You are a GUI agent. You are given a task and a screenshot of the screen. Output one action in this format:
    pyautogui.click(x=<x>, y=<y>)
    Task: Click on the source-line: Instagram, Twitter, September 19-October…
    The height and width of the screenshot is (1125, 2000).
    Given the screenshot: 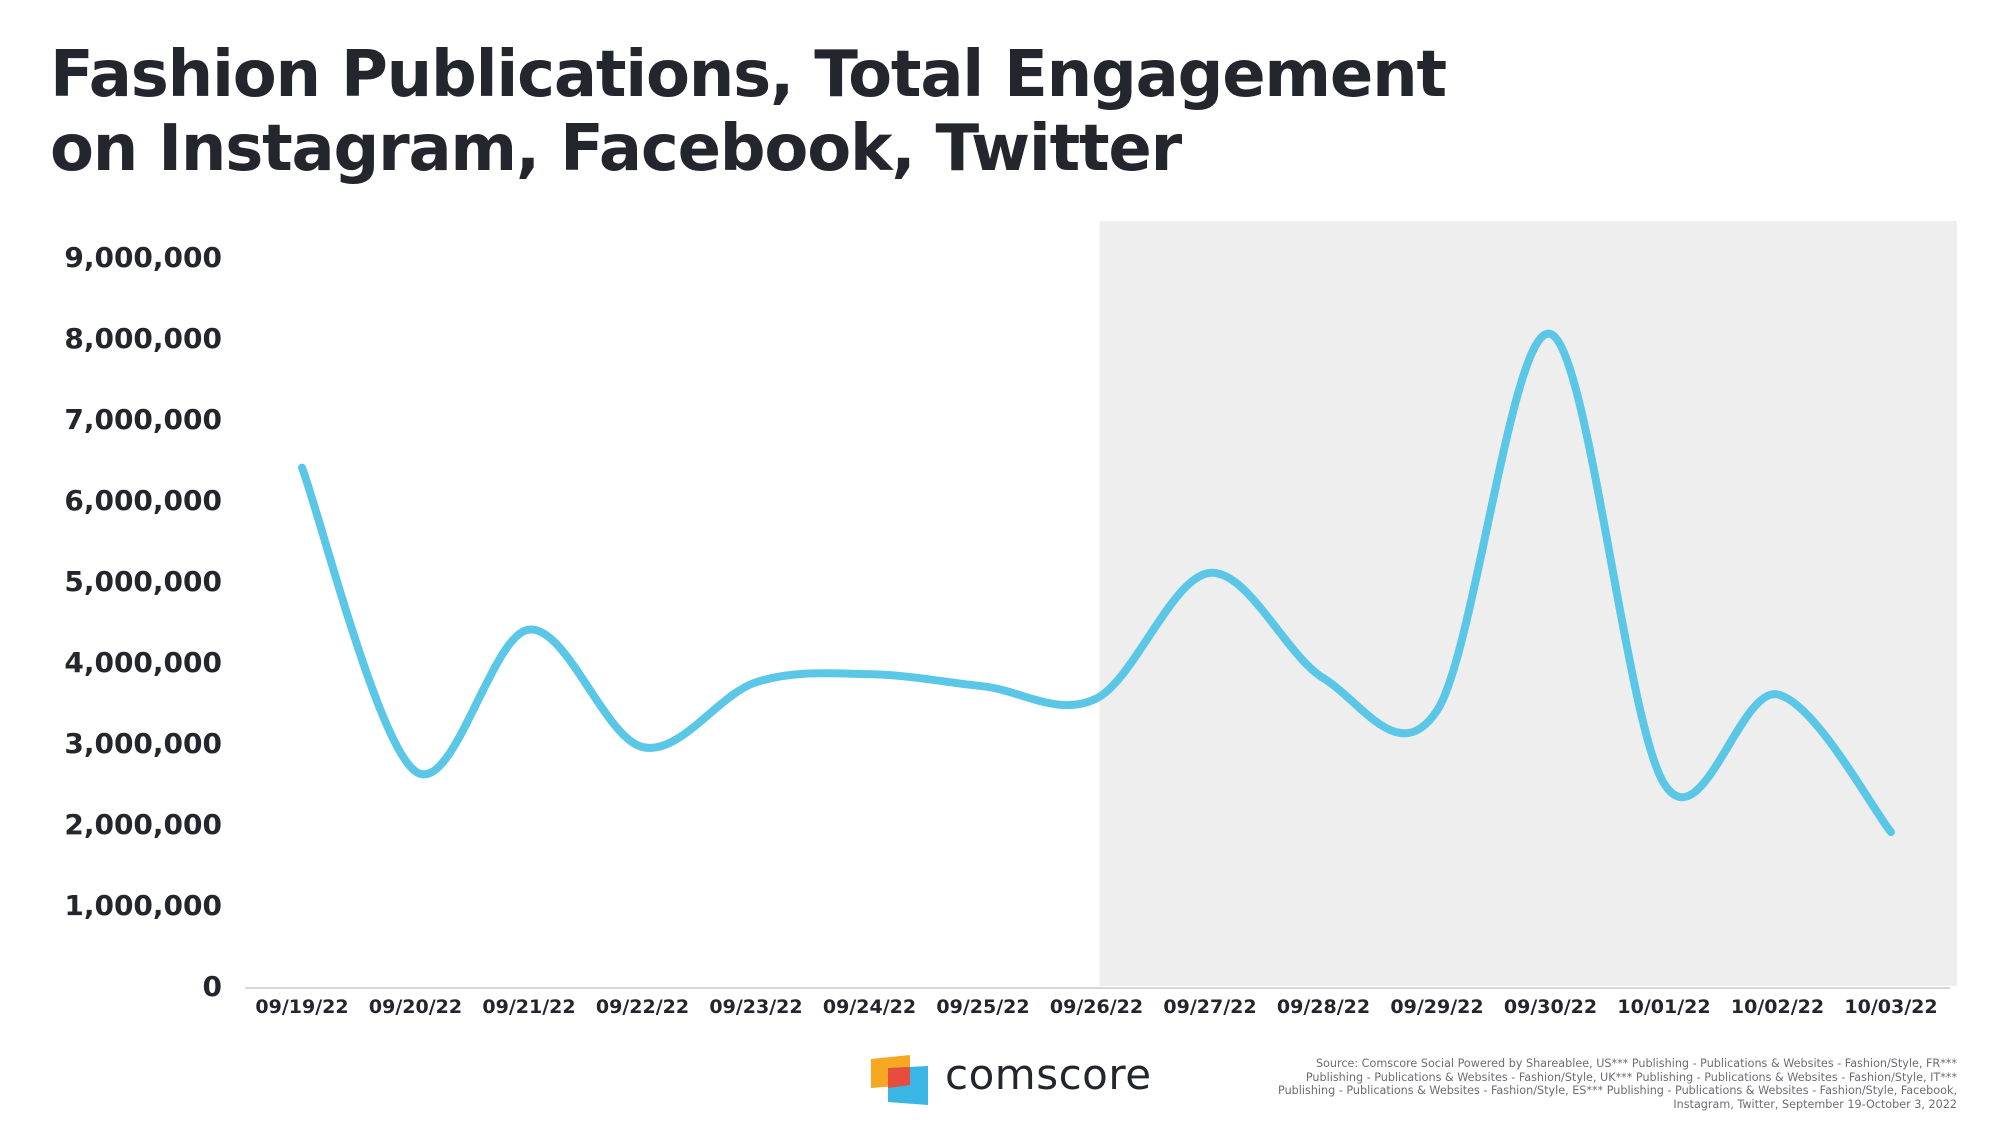 What is the action you would take?
    pyautogui.click(x=1815, y=1104)
    